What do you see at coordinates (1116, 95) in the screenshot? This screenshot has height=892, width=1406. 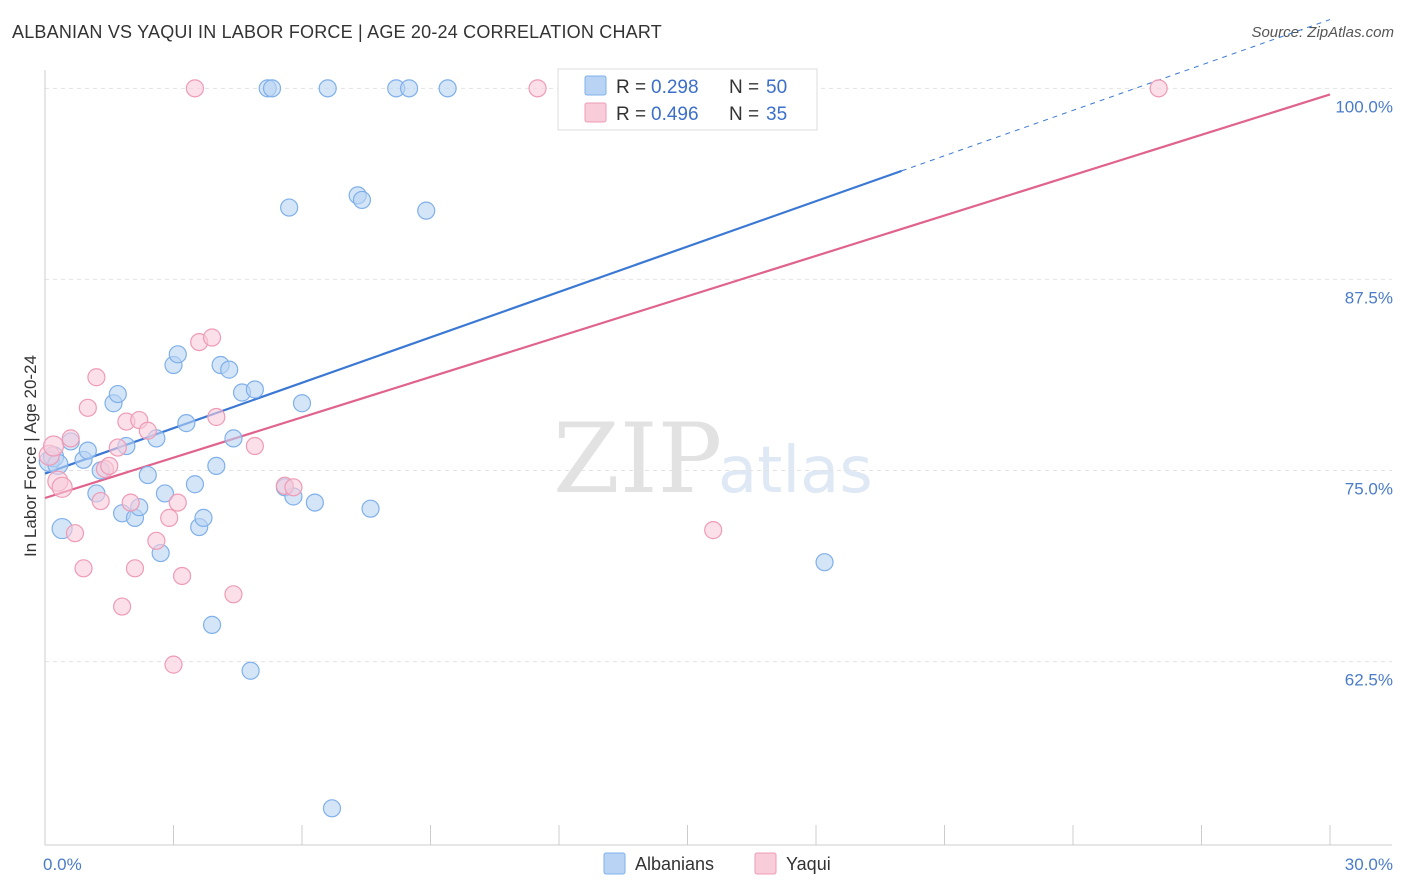 I see `trend-extension-albanians` at bounding box center [1116, 95].